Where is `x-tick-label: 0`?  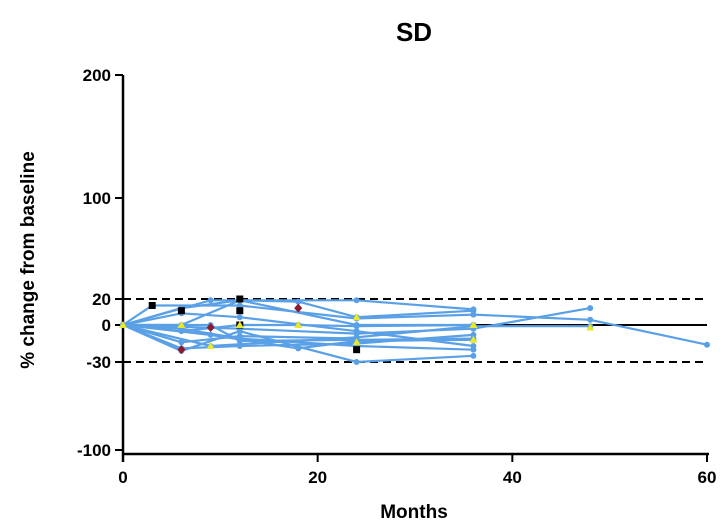 x-tick-label: 0 is located at coordinates (122, 477).